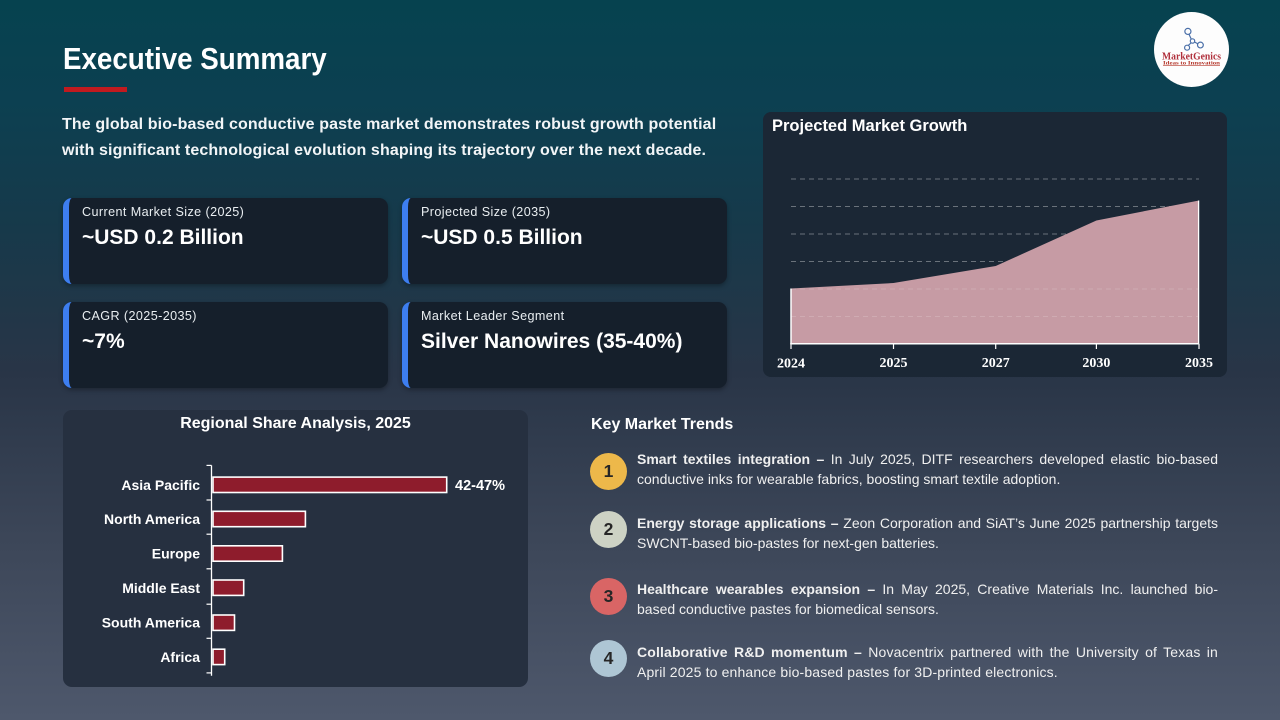 The width and height of the screenshot is (1280, 720). I want to click on svg-text: Europe, so click(176, 554).